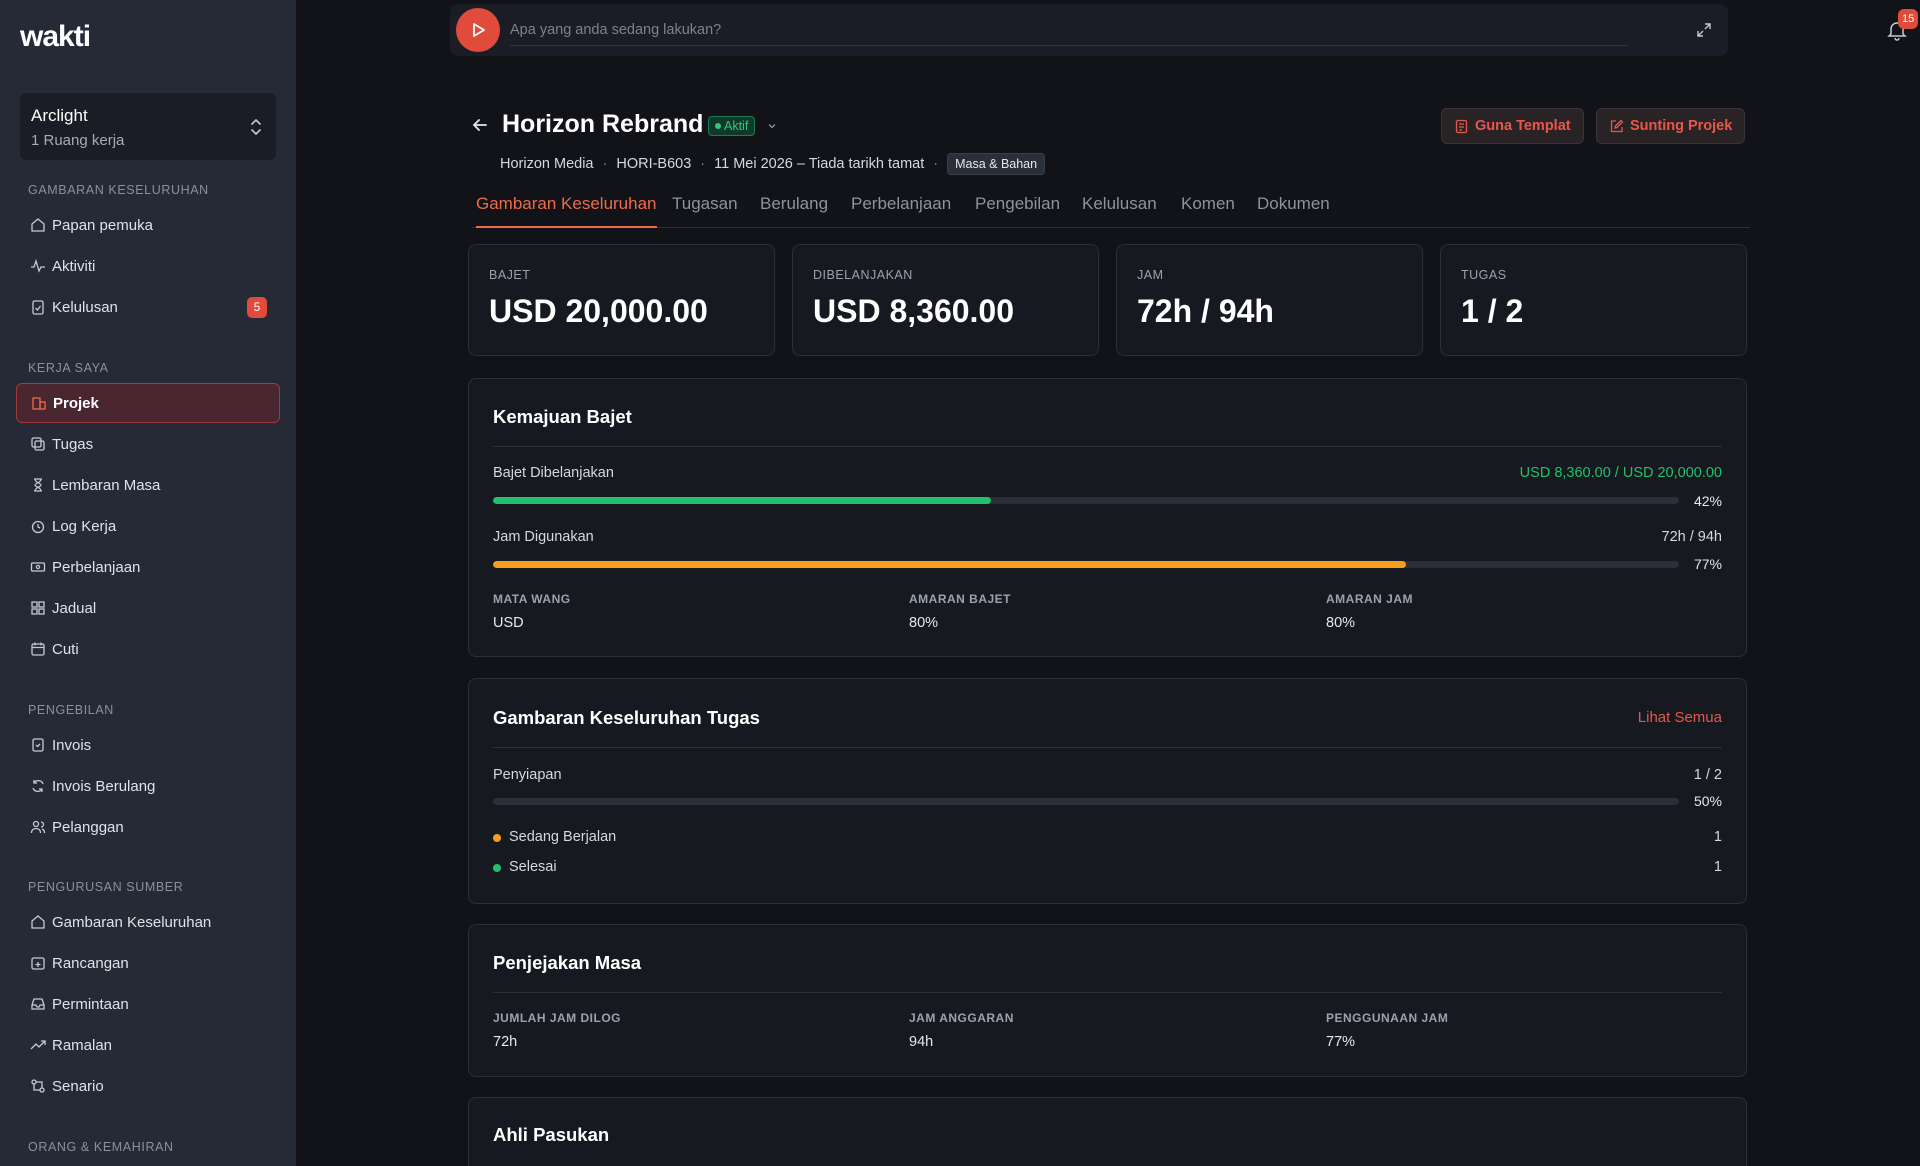 The image size is (1920, 1166). Describe the element at coordinates (148, 567) in the screenshot. I see `sidebar-item-expenses: Perbelanjaan` at that location.